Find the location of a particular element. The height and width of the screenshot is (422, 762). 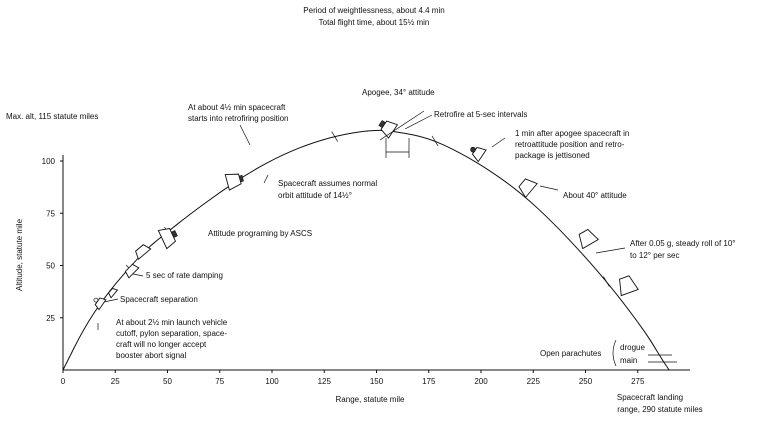

x-tick-label: 50 is located at coordinates (167, 381).